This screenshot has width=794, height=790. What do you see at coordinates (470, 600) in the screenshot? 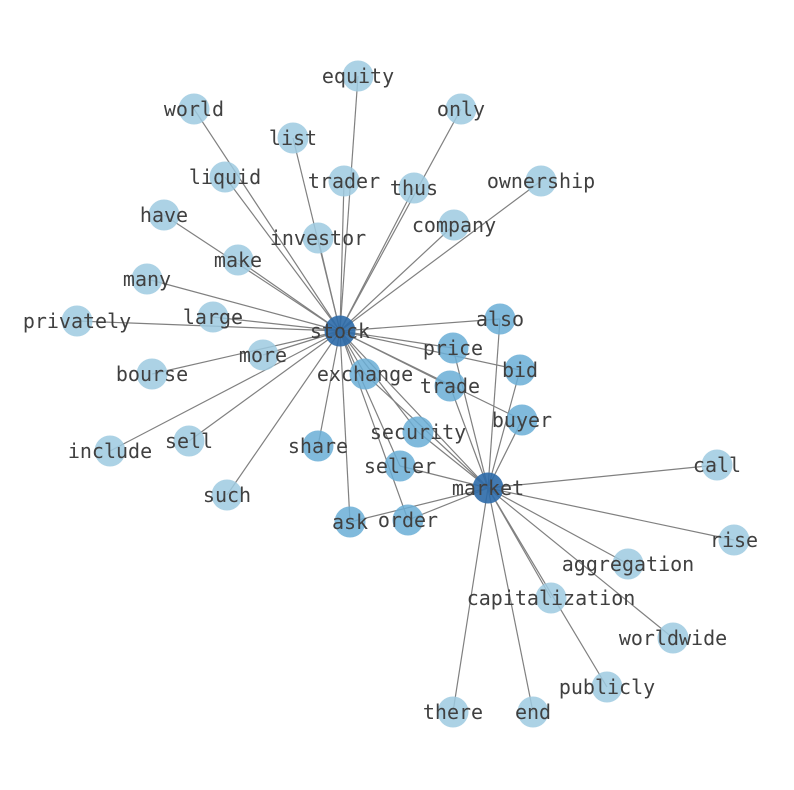
I see `edge-market-there` at bounding box center [470, 600].